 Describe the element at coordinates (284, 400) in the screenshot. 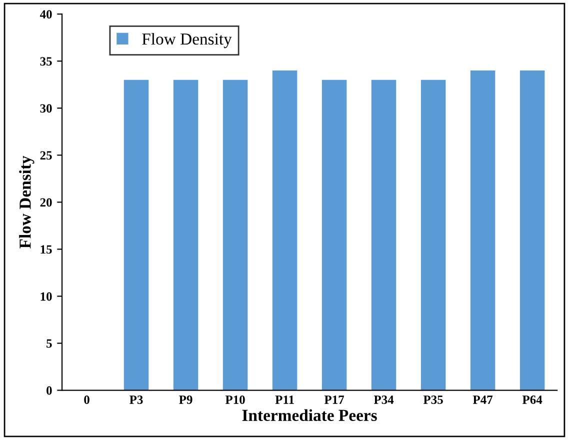

I see `x-tick-label: P11` at that location.